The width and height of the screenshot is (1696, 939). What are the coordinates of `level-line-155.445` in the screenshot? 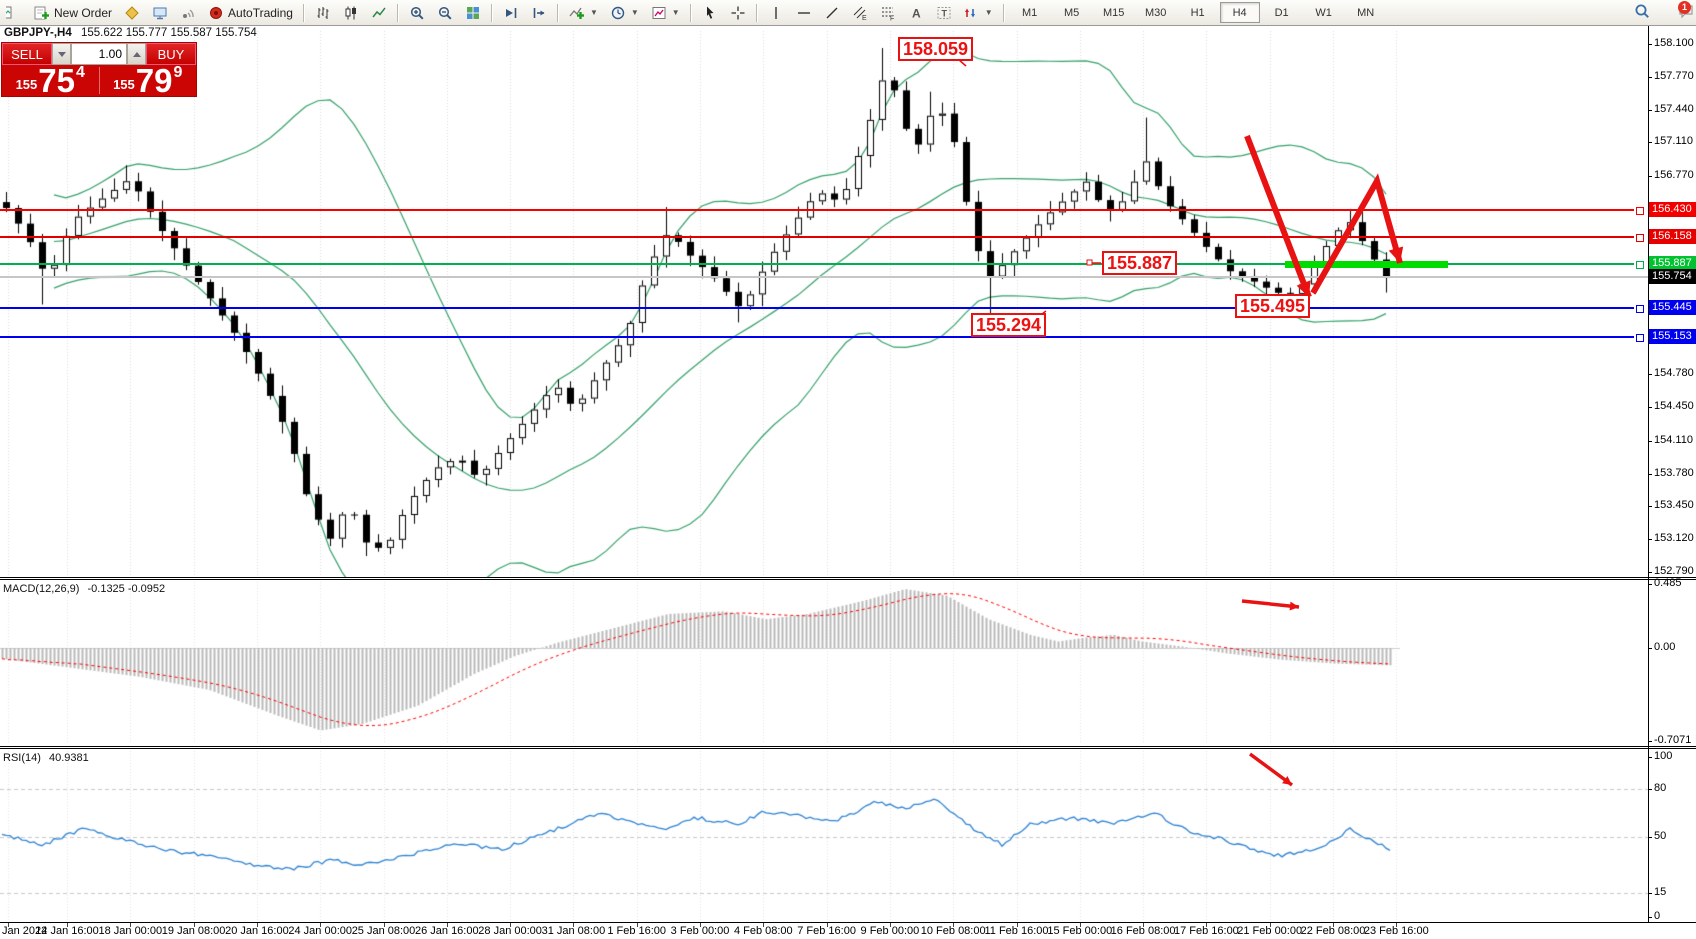 It's located at (817, 308).